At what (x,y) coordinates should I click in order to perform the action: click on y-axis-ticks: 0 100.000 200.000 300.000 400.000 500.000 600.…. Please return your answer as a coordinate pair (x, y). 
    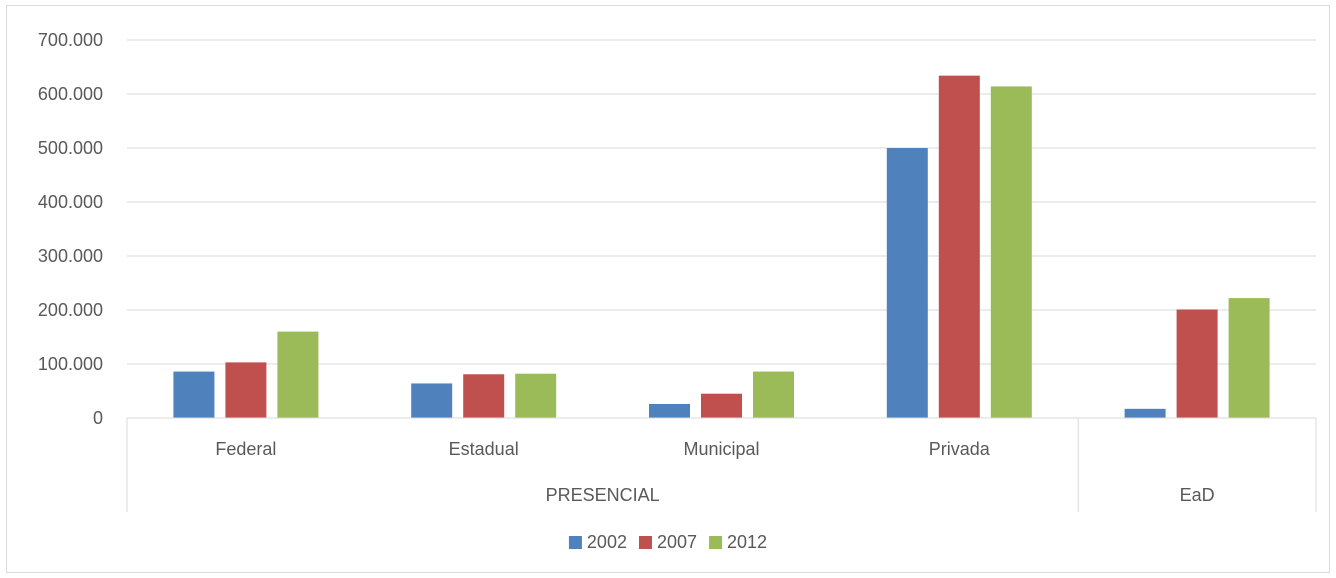
    Looking at the image, I should click on (70, 229).